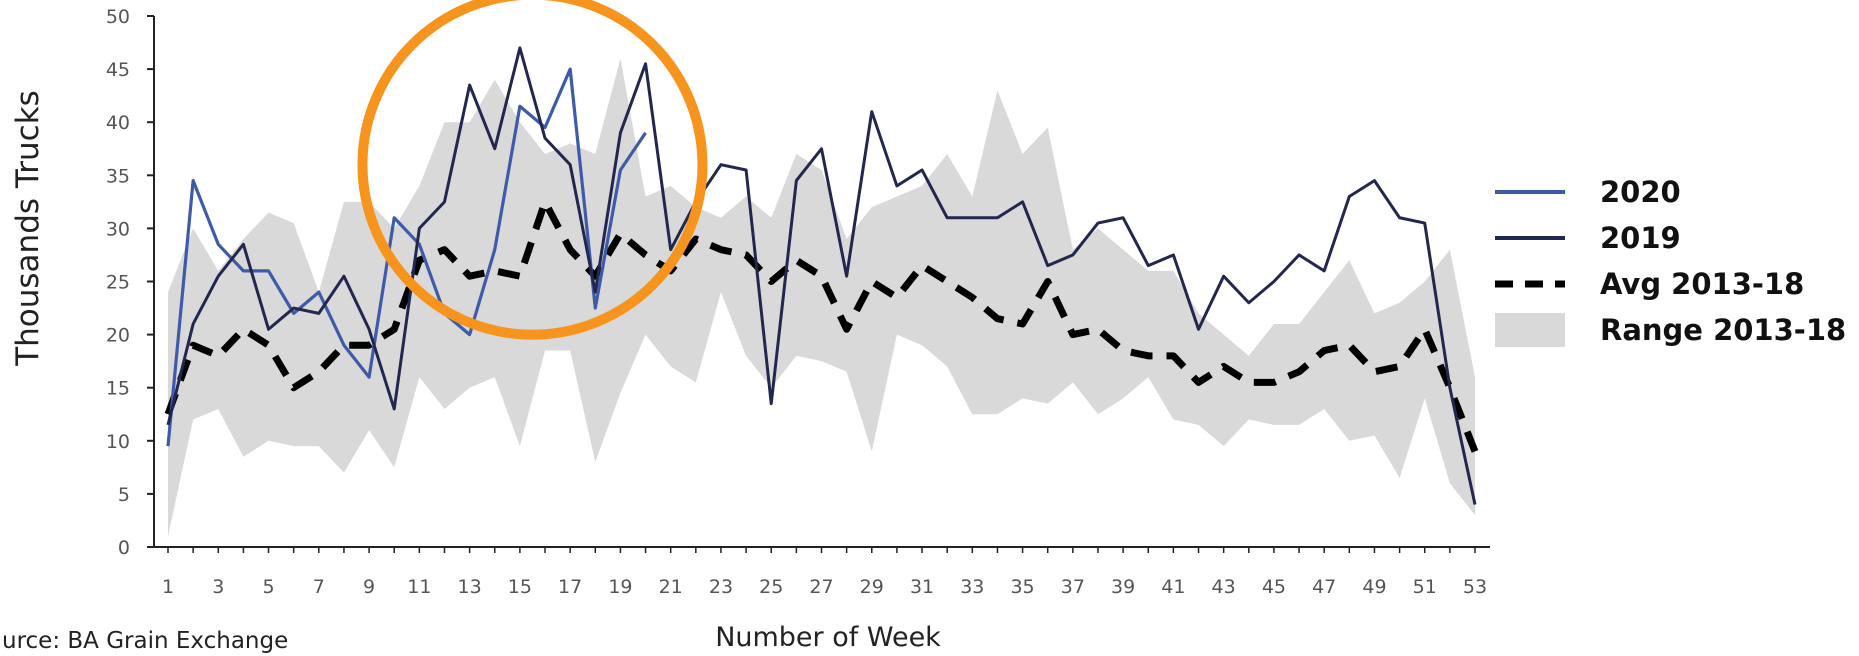  What do you see at coordinates (1324, 587) in the screenshot?
I see `x-tick-label: 47` at bounding box center [1324, 587].